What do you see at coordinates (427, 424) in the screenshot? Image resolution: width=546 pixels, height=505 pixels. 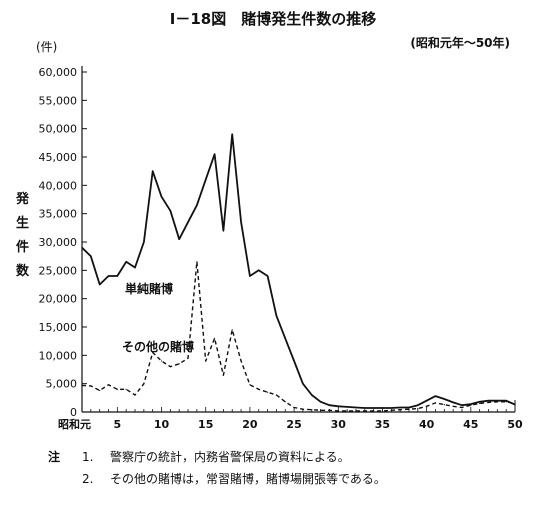 I see `x-tick-label: 40` at bounding box center [427, 424].